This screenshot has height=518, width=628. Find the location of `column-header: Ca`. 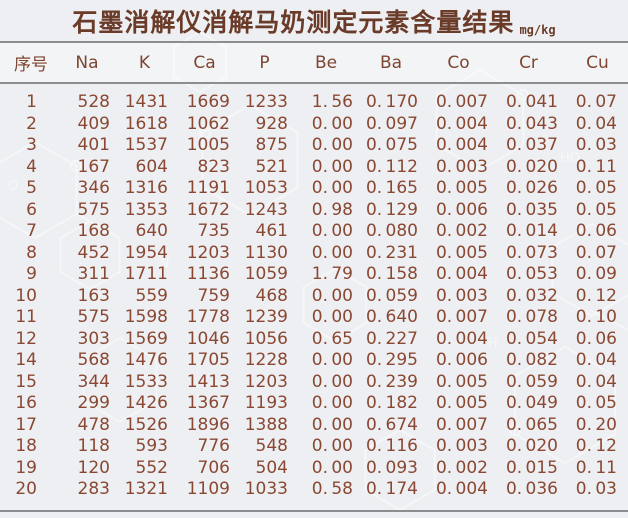

column-header: Ca is located at coordinates (204, 62).